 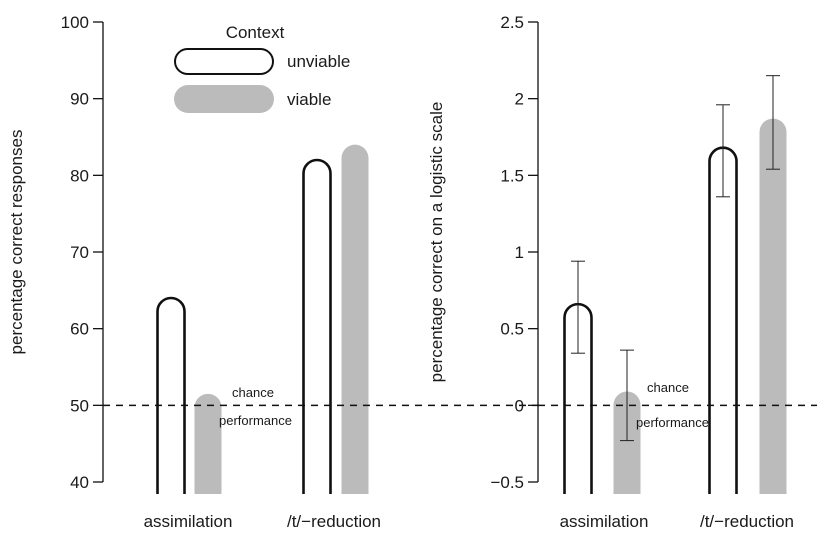 What do you see at coordinates (75, 22) in the screenshot?
I see `y-tick-label: 100` at bounding box center [75, 22].